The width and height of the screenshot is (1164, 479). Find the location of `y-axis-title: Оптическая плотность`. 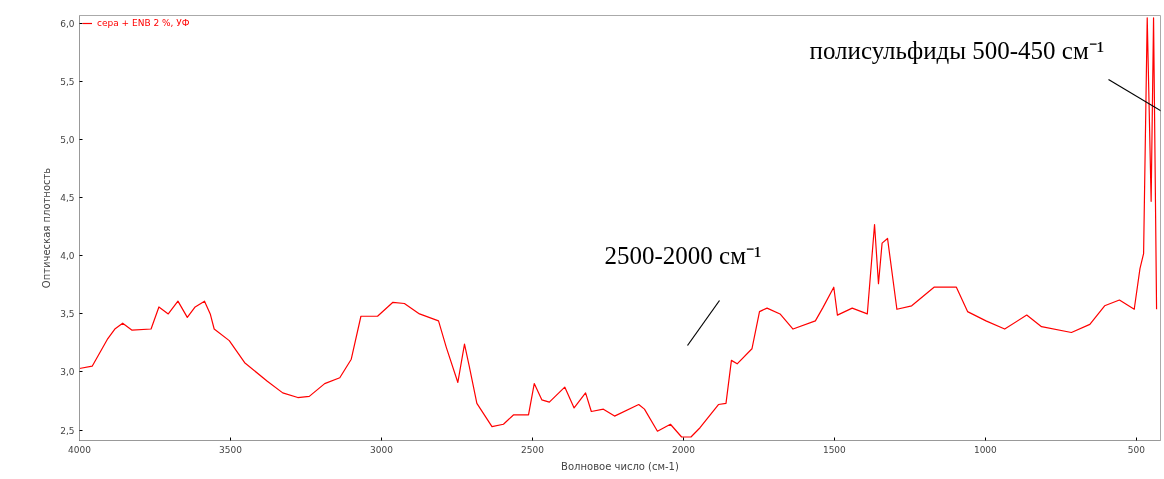

y-axis-title: Оптическая плотность is located at coordinates (47, 228).